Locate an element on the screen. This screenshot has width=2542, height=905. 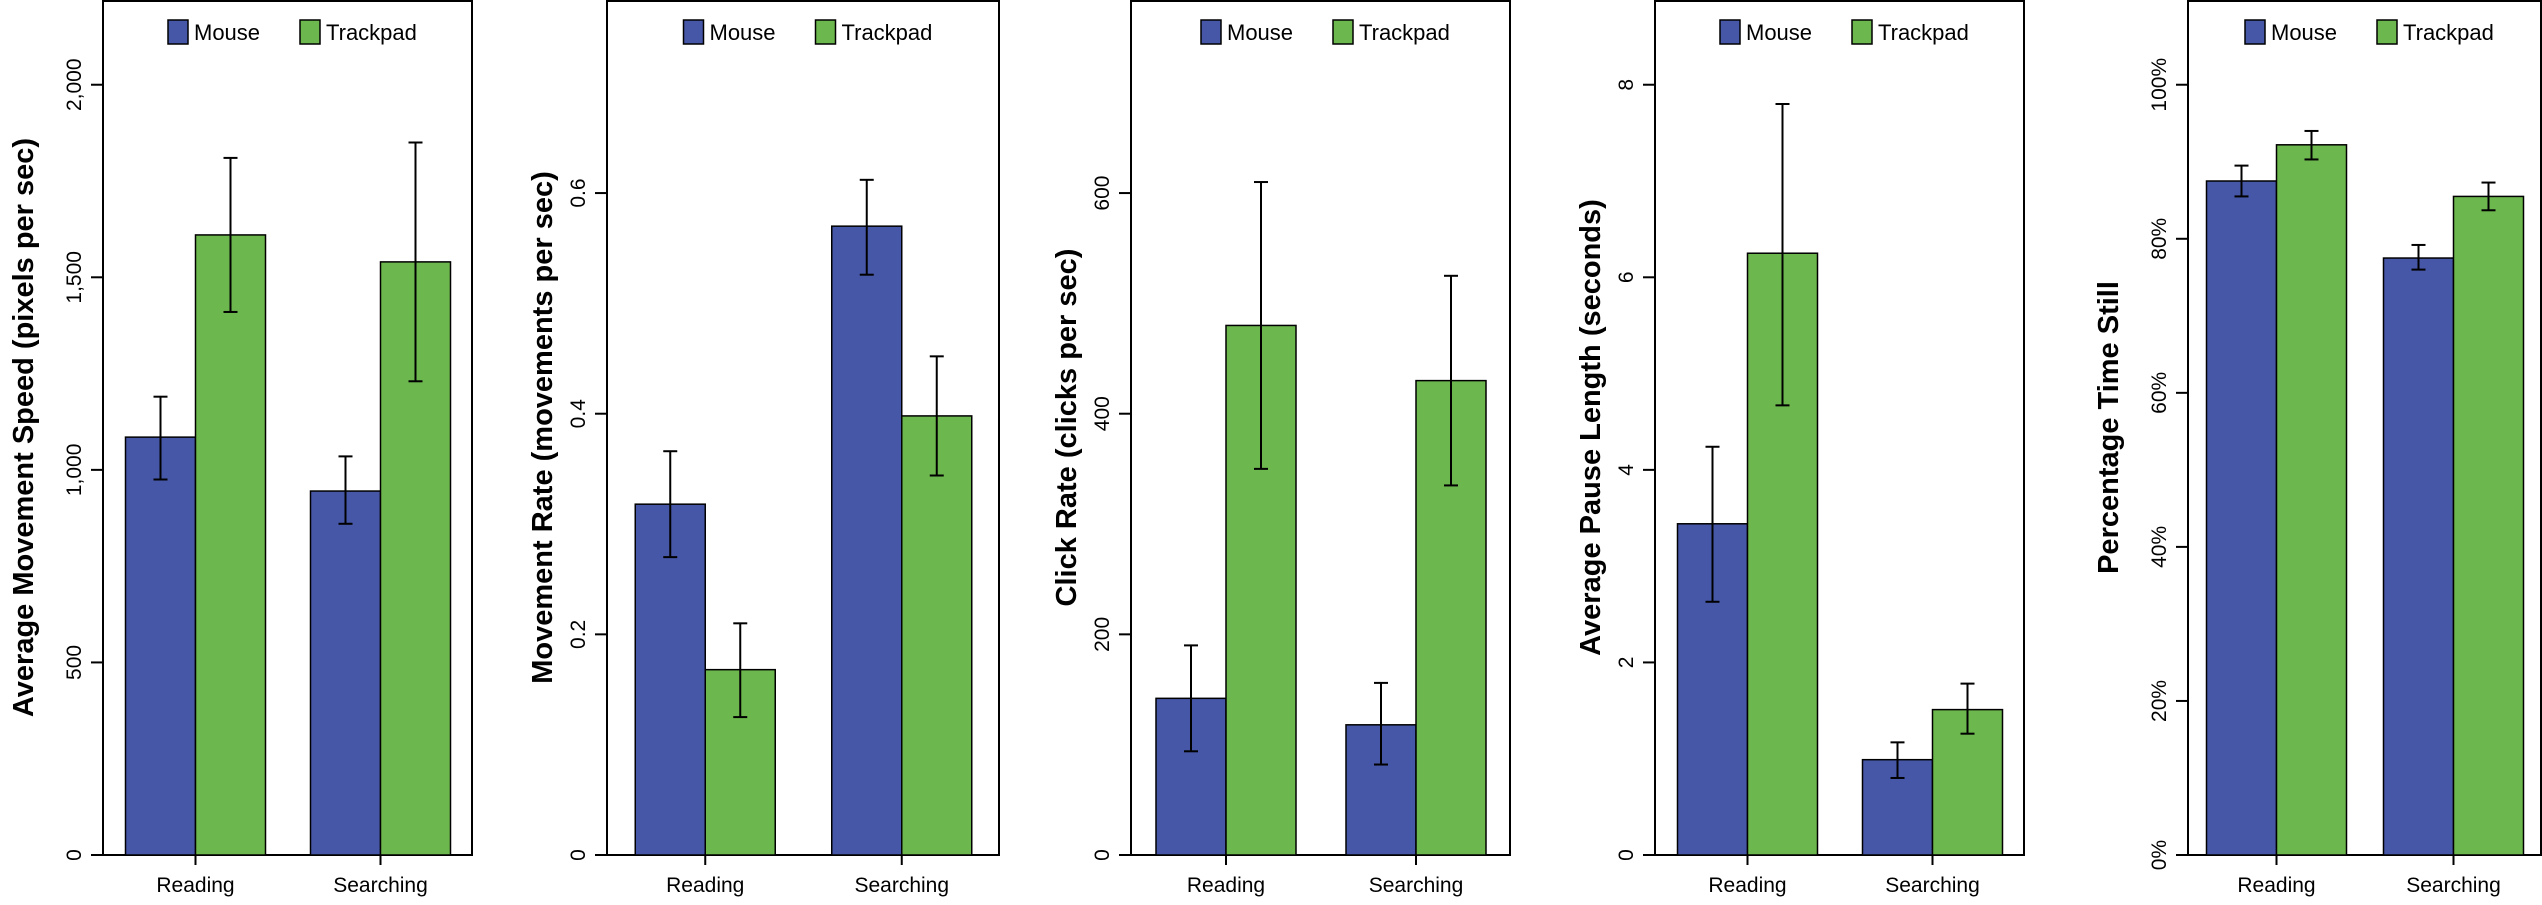
y-tick-label: 40% is located at coordinates (2159, 547).